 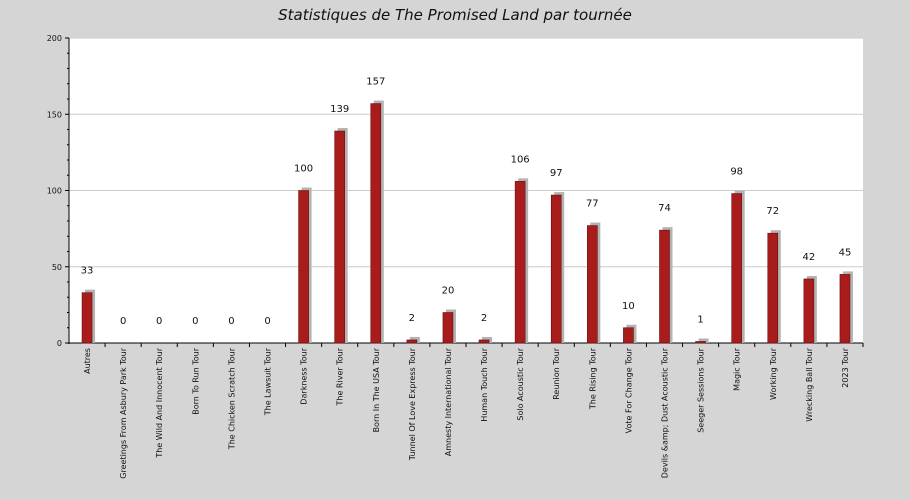 What do you see at coordinates (556, 373) in the screenshot?
I see `x-tick-label: Reunion Tour` at bounding box center [556, 373].